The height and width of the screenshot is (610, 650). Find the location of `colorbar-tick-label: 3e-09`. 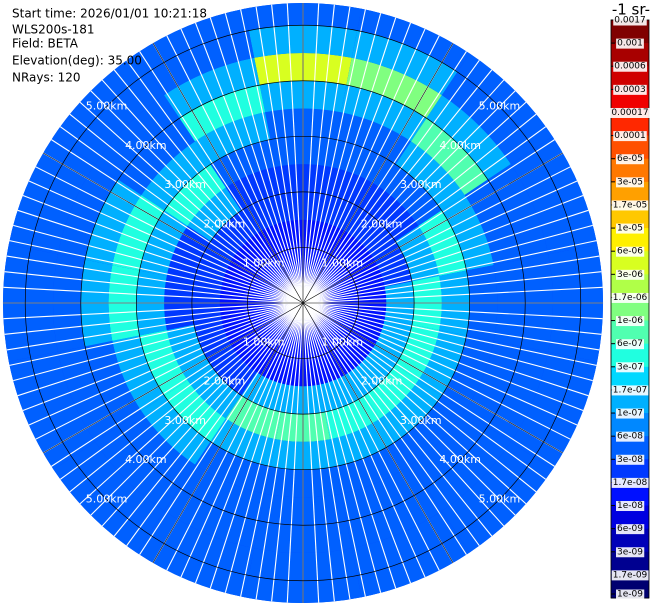

colorbar-tick-label: 3e-09 is located at coordinates (630, 552).